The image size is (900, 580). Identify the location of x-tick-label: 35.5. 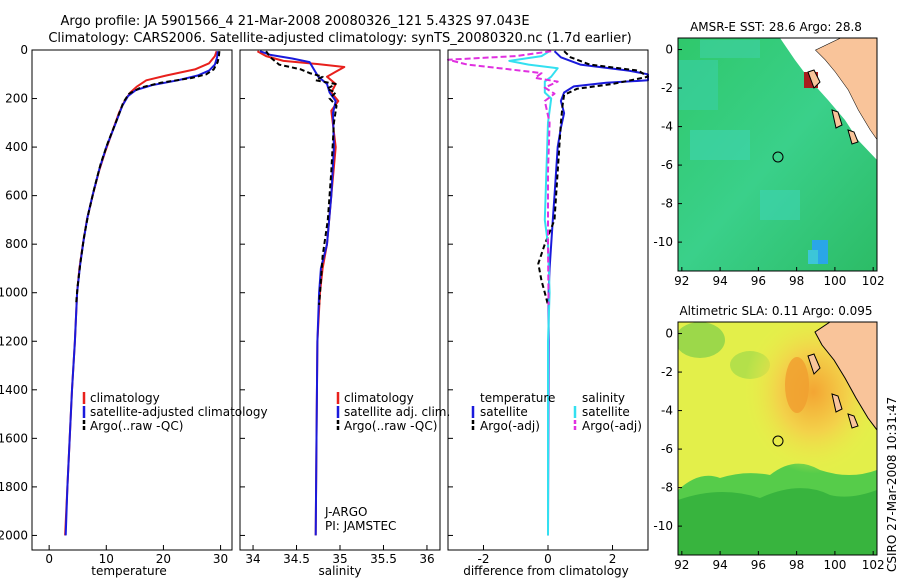
(383, 559).